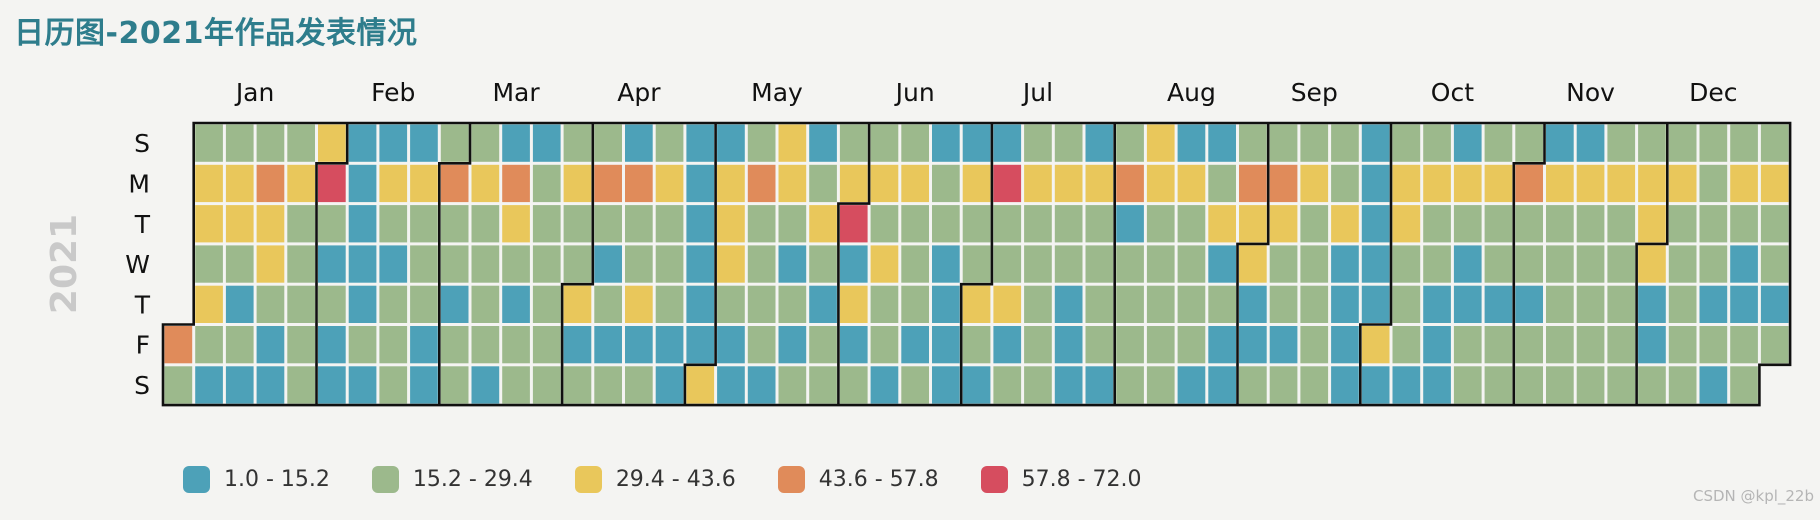 The width and height of the screenshot is (1820, 520). Describe the element at coordinates (914, 92) in the screenshot. I see `month-label-Jun: Jun` at that location.